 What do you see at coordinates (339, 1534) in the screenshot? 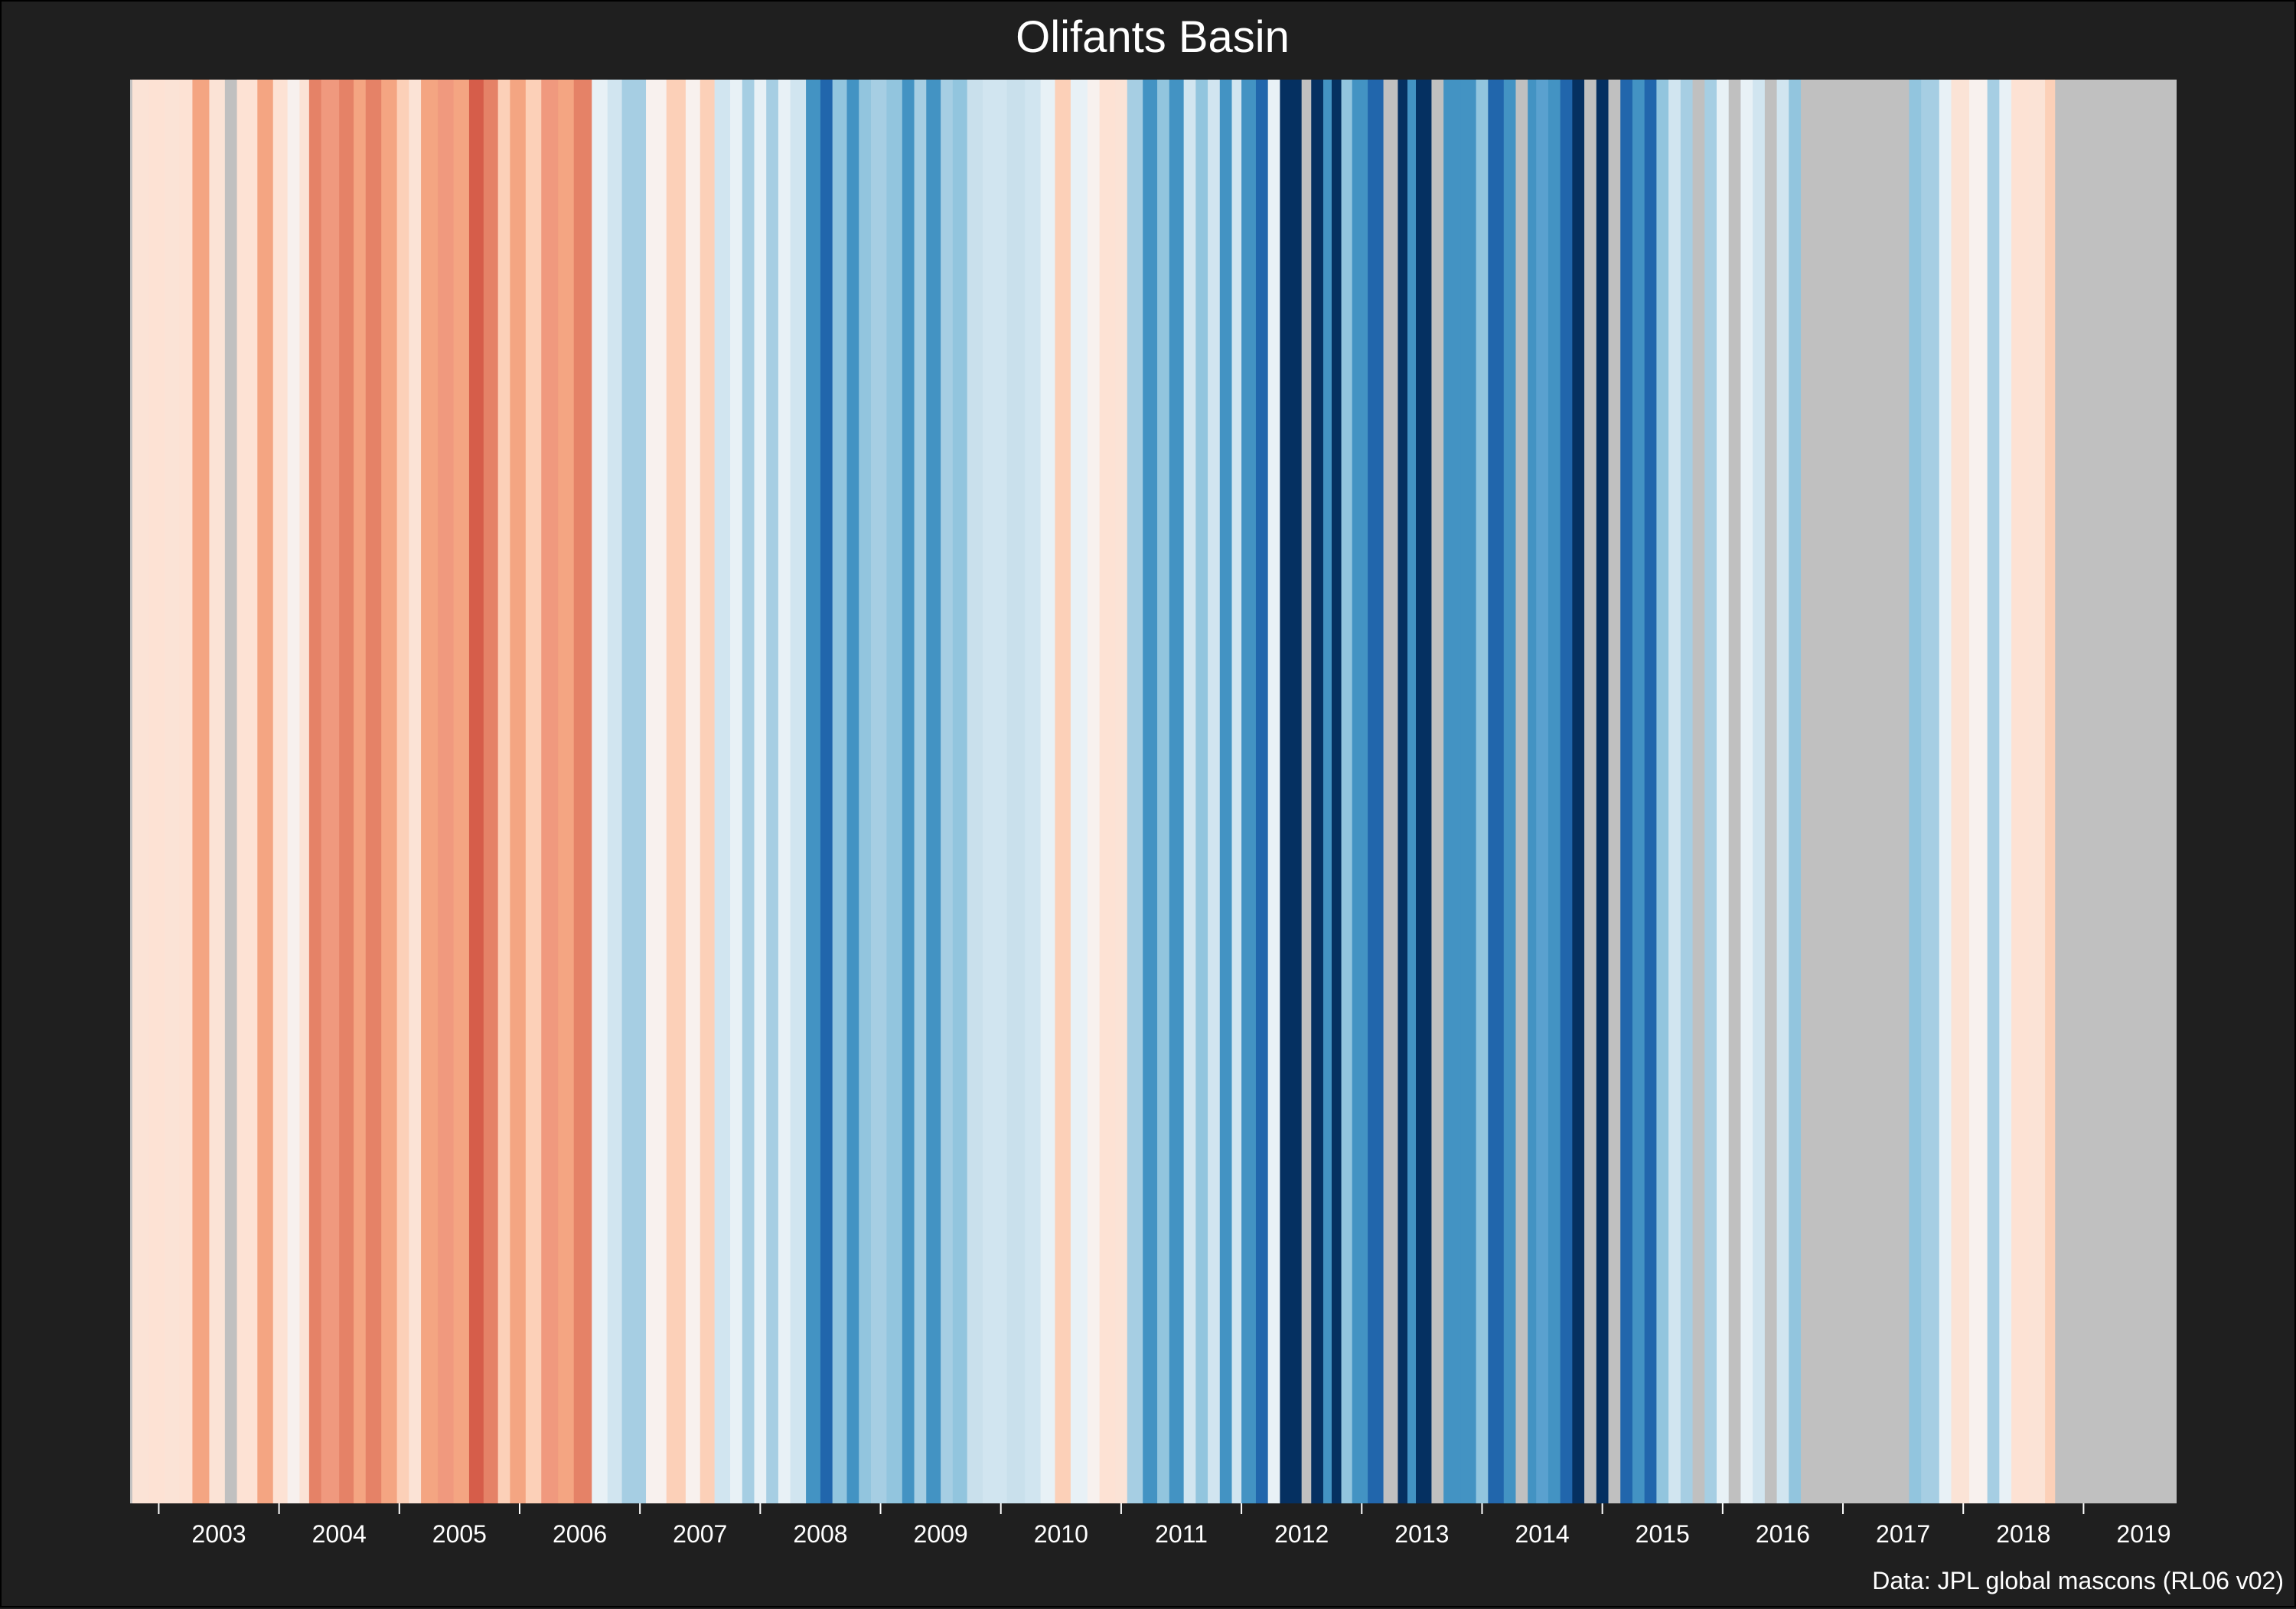
I see `x-tick-label-2004: 2004` at bounding box center [339, 1534].